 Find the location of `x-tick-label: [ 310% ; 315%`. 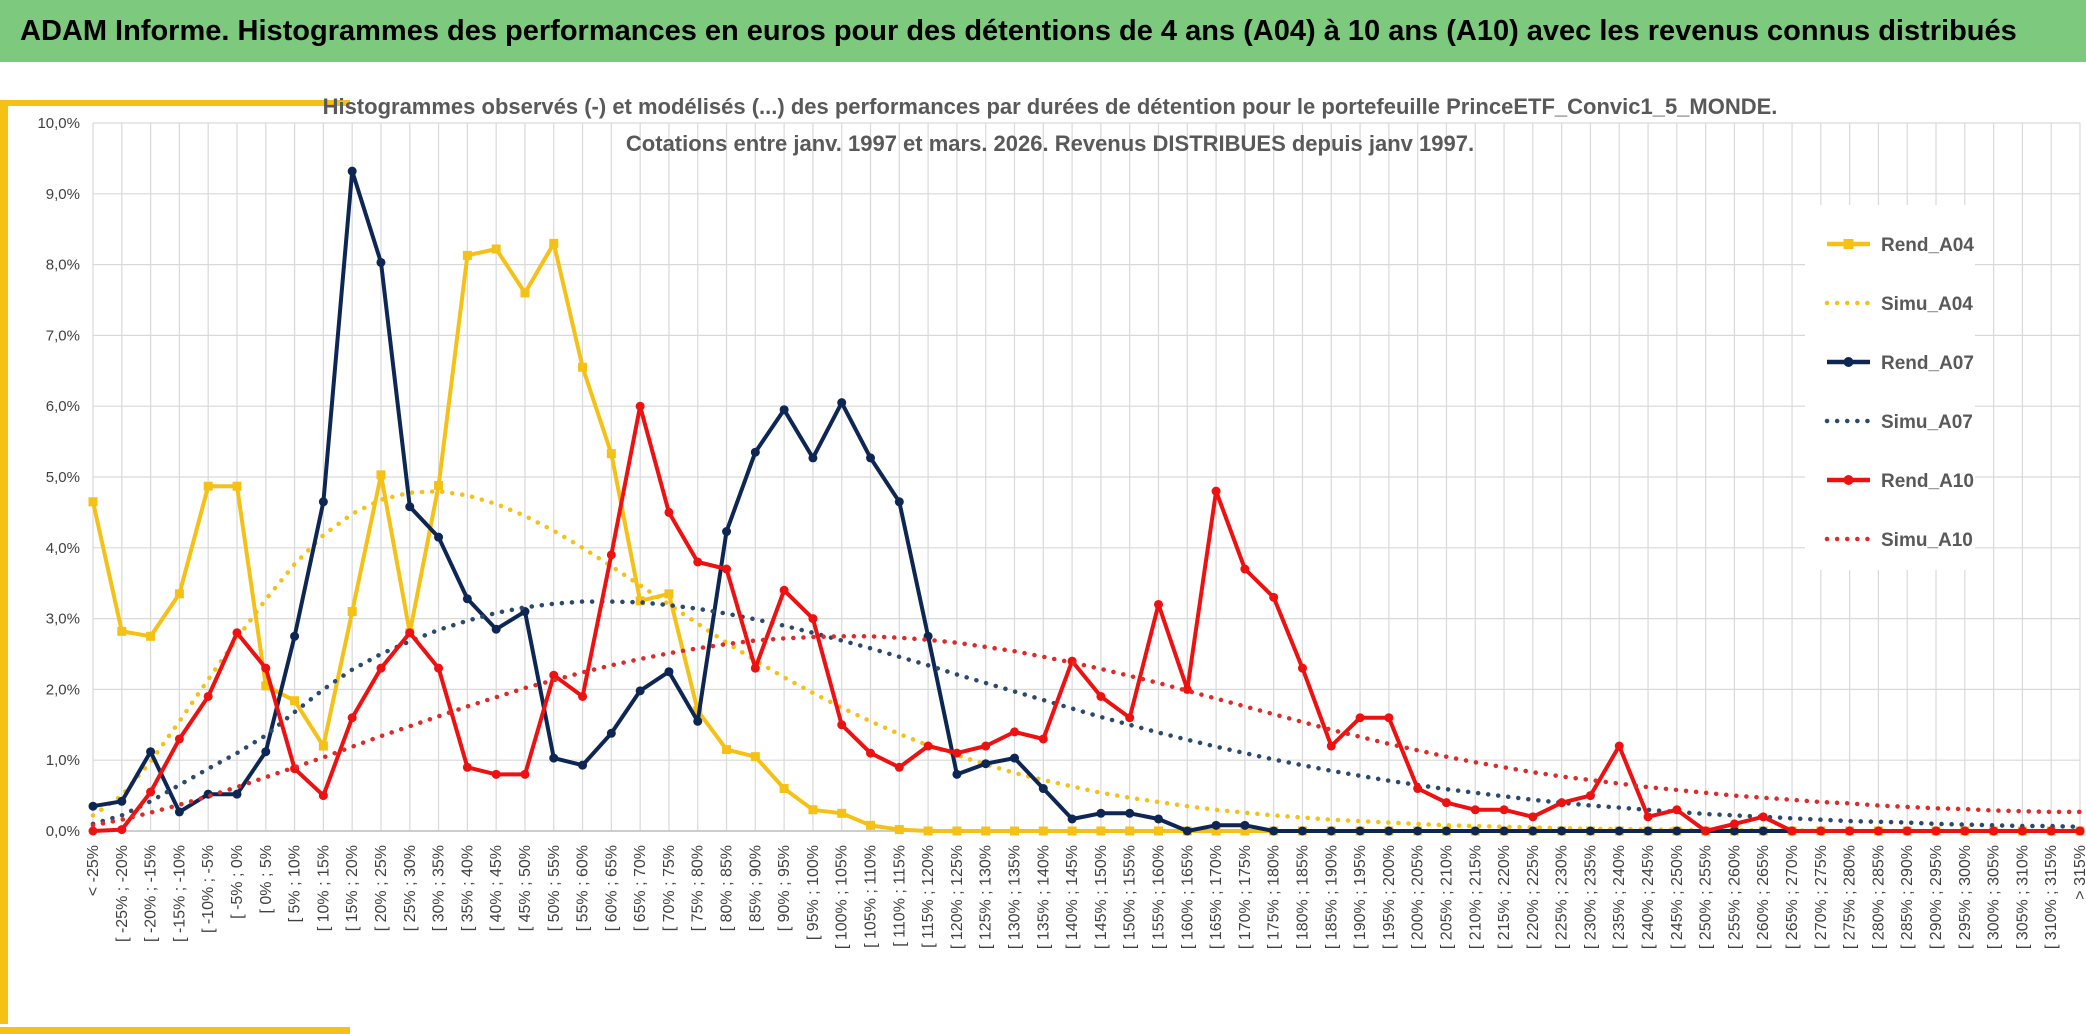

x-tick-label: [ 310% ; 315% is located at coordinates (2051, 897).